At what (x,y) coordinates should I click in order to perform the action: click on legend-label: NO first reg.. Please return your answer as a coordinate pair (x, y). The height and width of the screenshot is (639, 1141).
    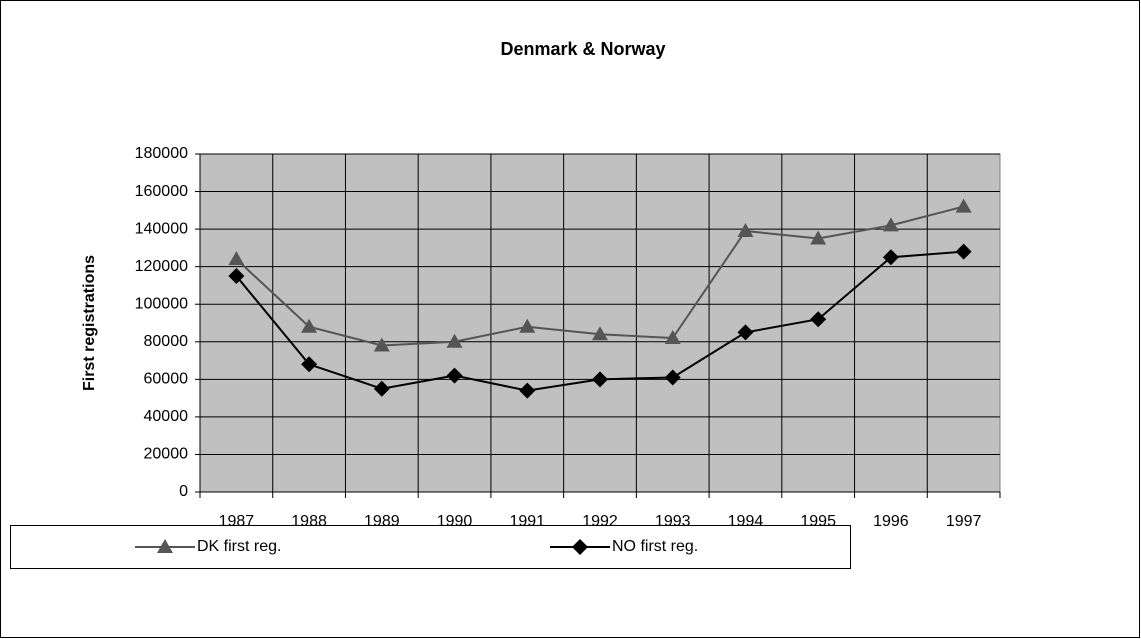
    Looking at the image, I should click on (655, 546).